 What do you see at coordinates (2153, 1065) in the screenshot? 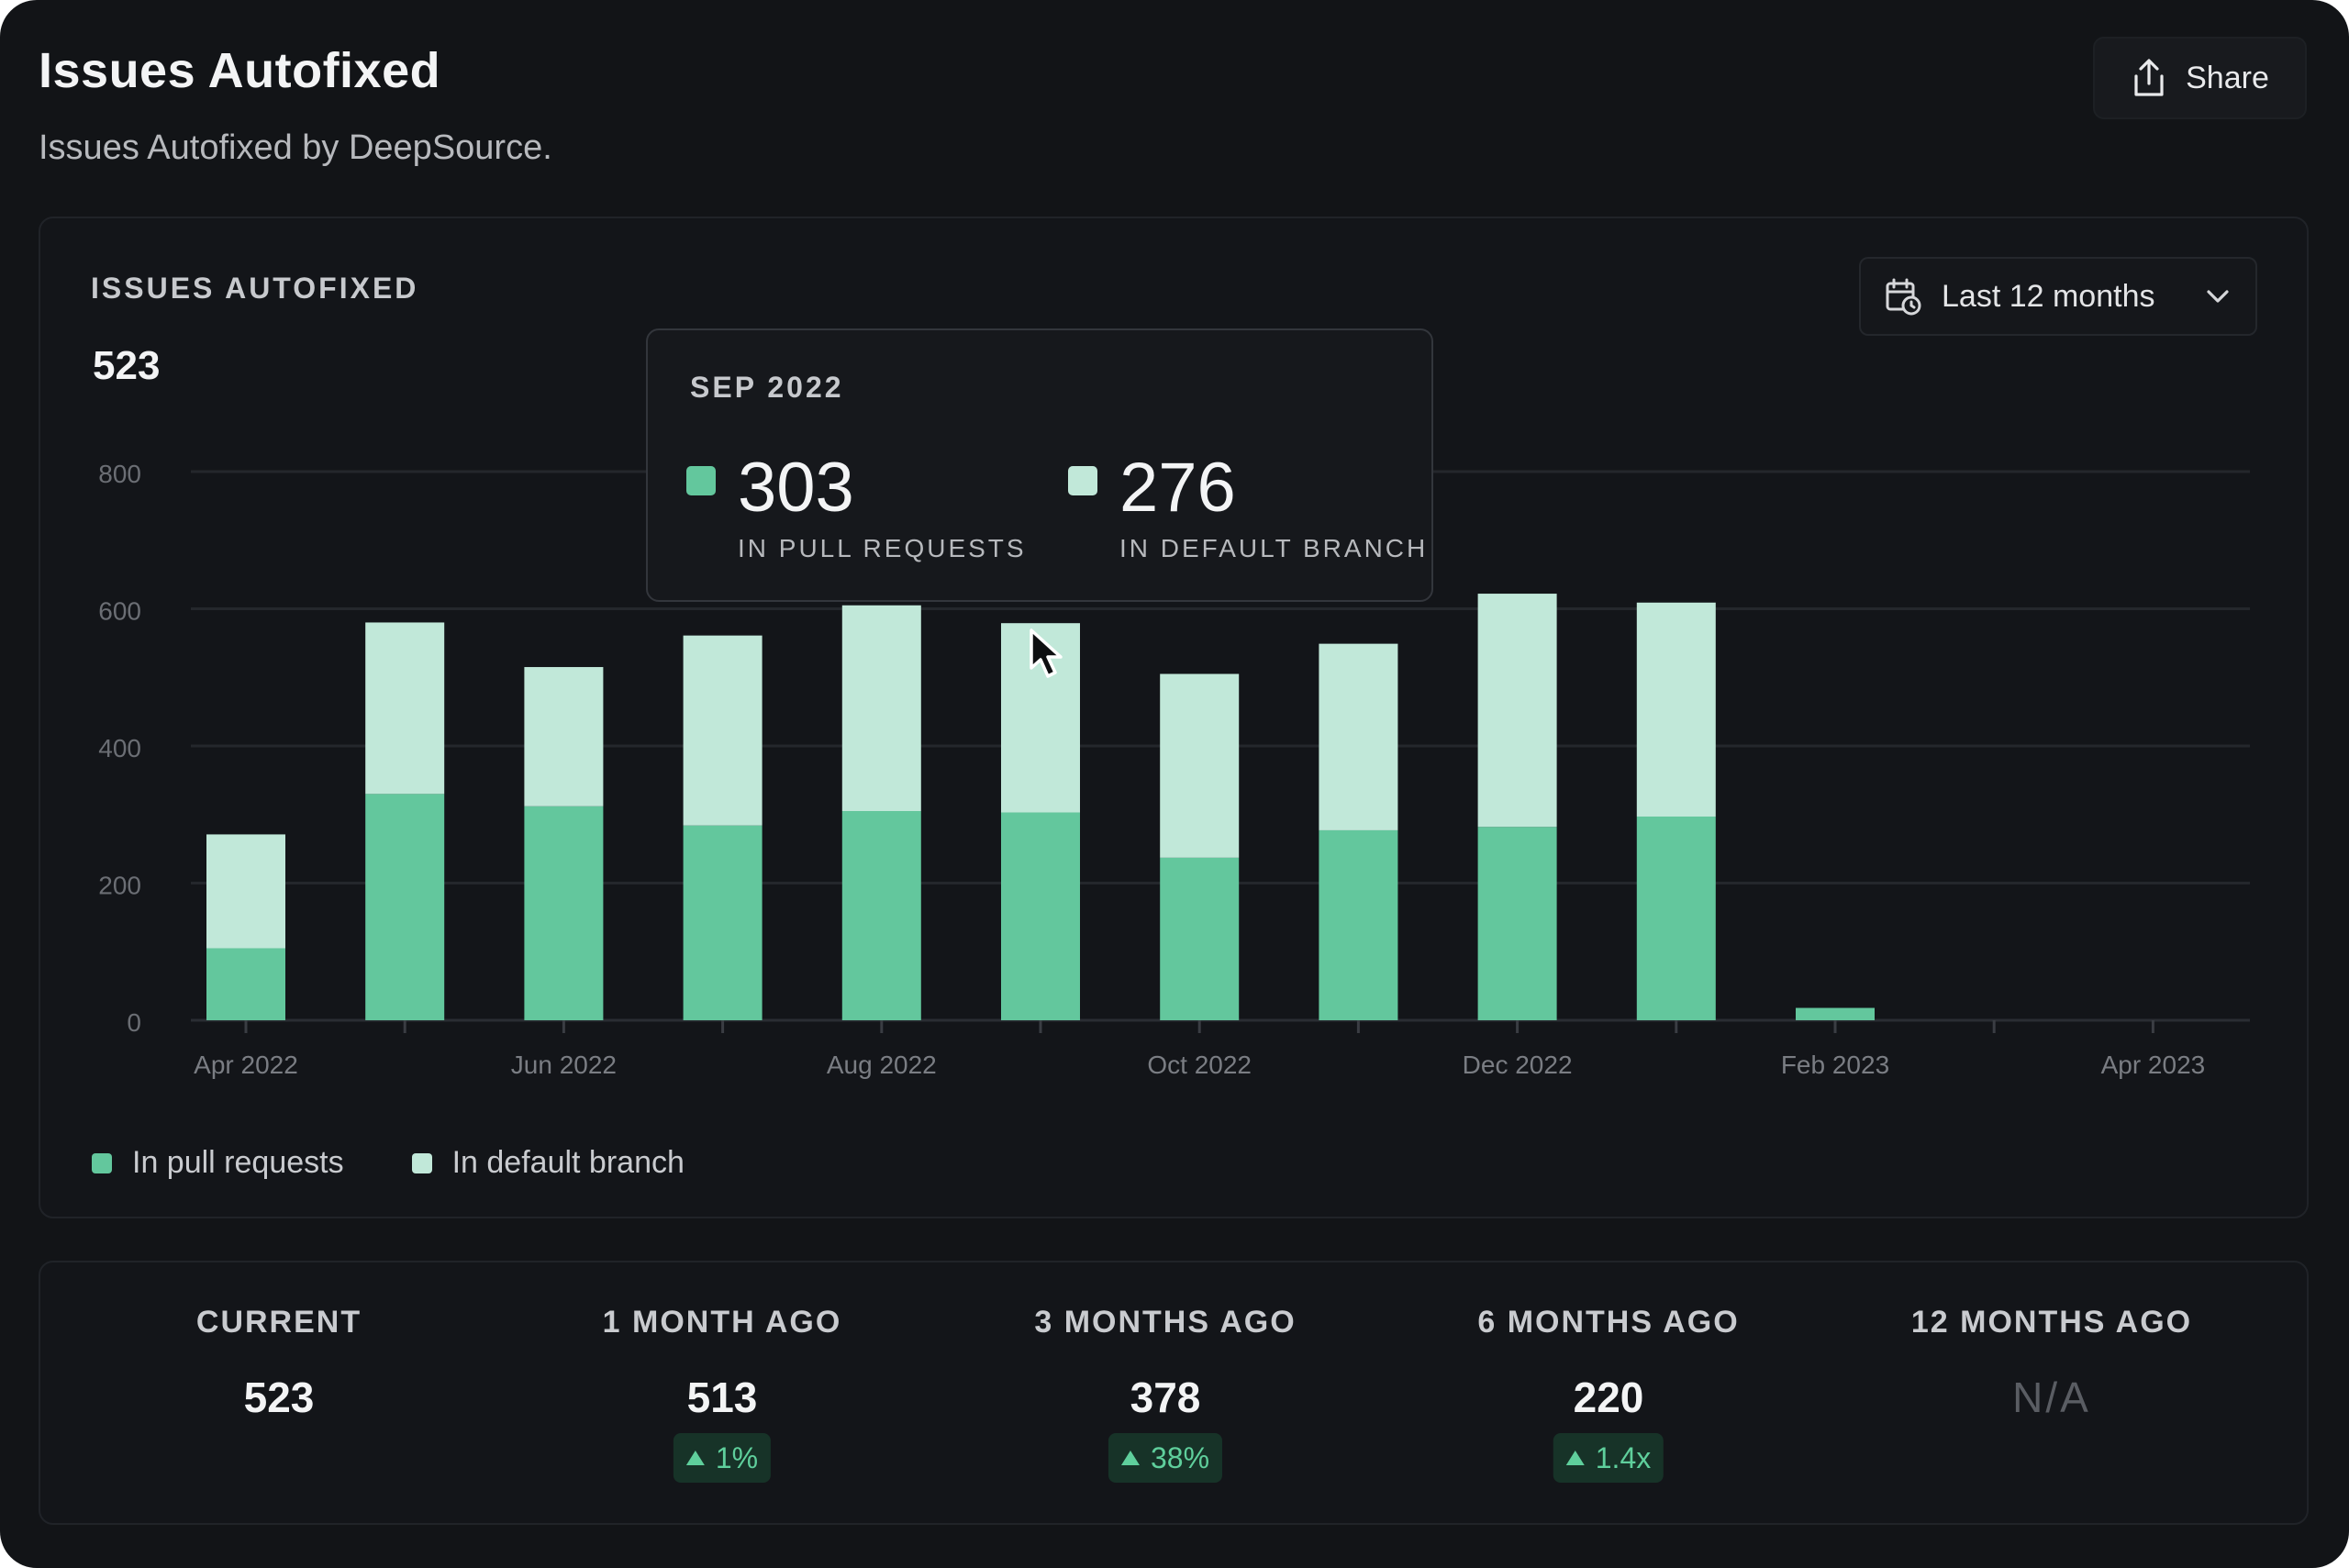
I see `x-tick-label: Apr 2023` at bounding box center [2153, 1065].